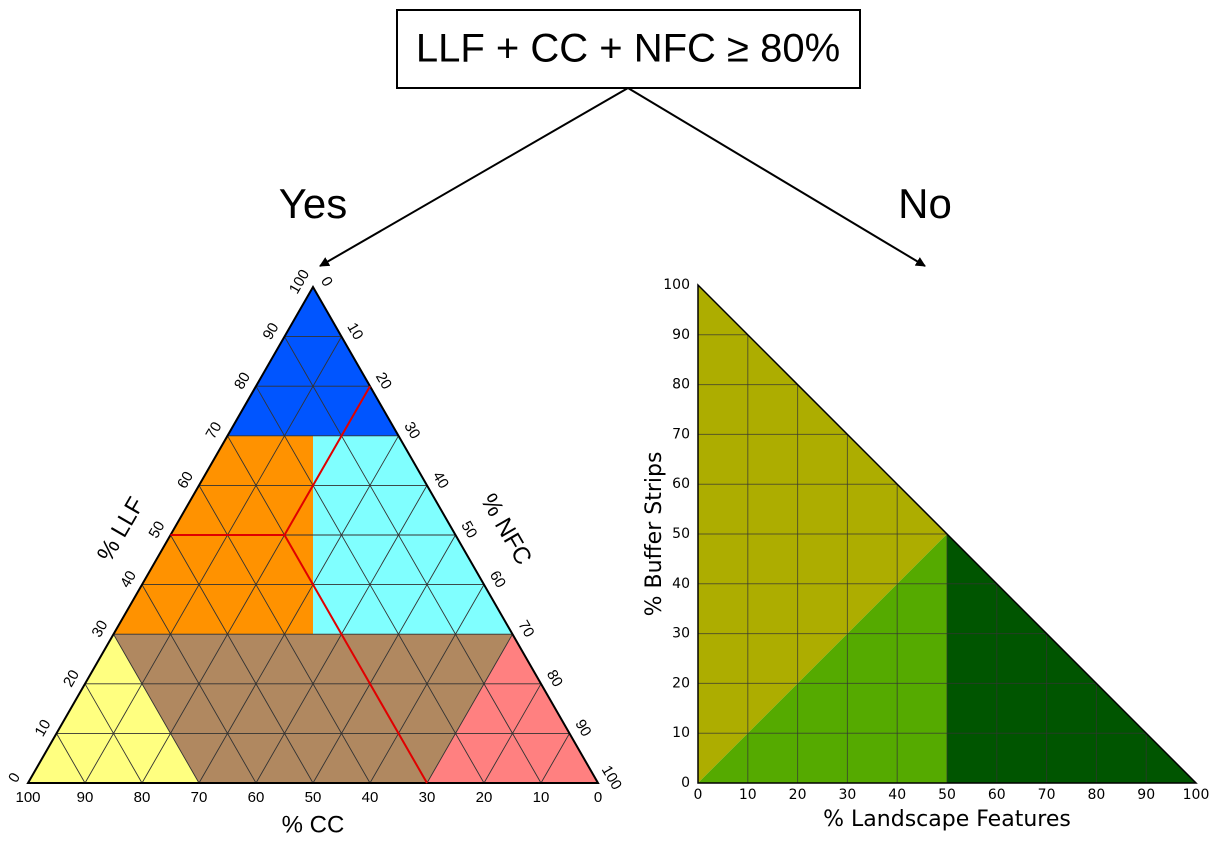 The image size is (1221, 841). What do you see at coordinates (497, 579) in the screenshot?
I see `right-tick-label: 60` at bounding box center [497, 579].